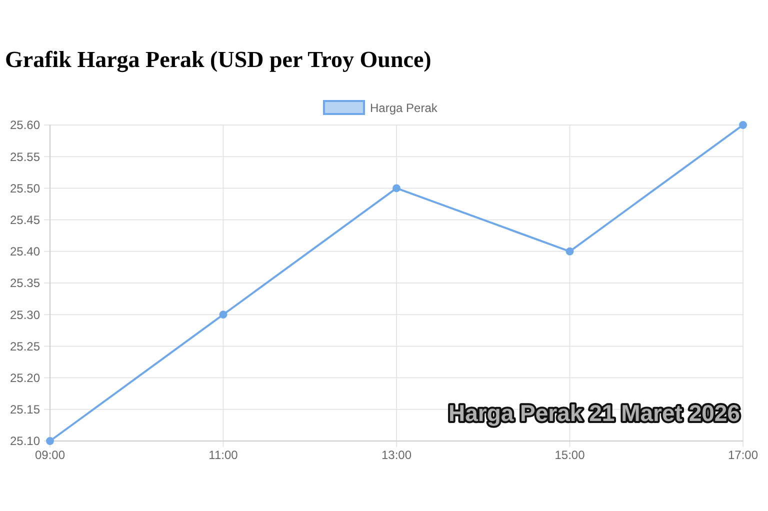 Image resolution: width=768 pixels, height=511 pixels. I want to click on x-tick-label: 17:00, so click(743, 455).